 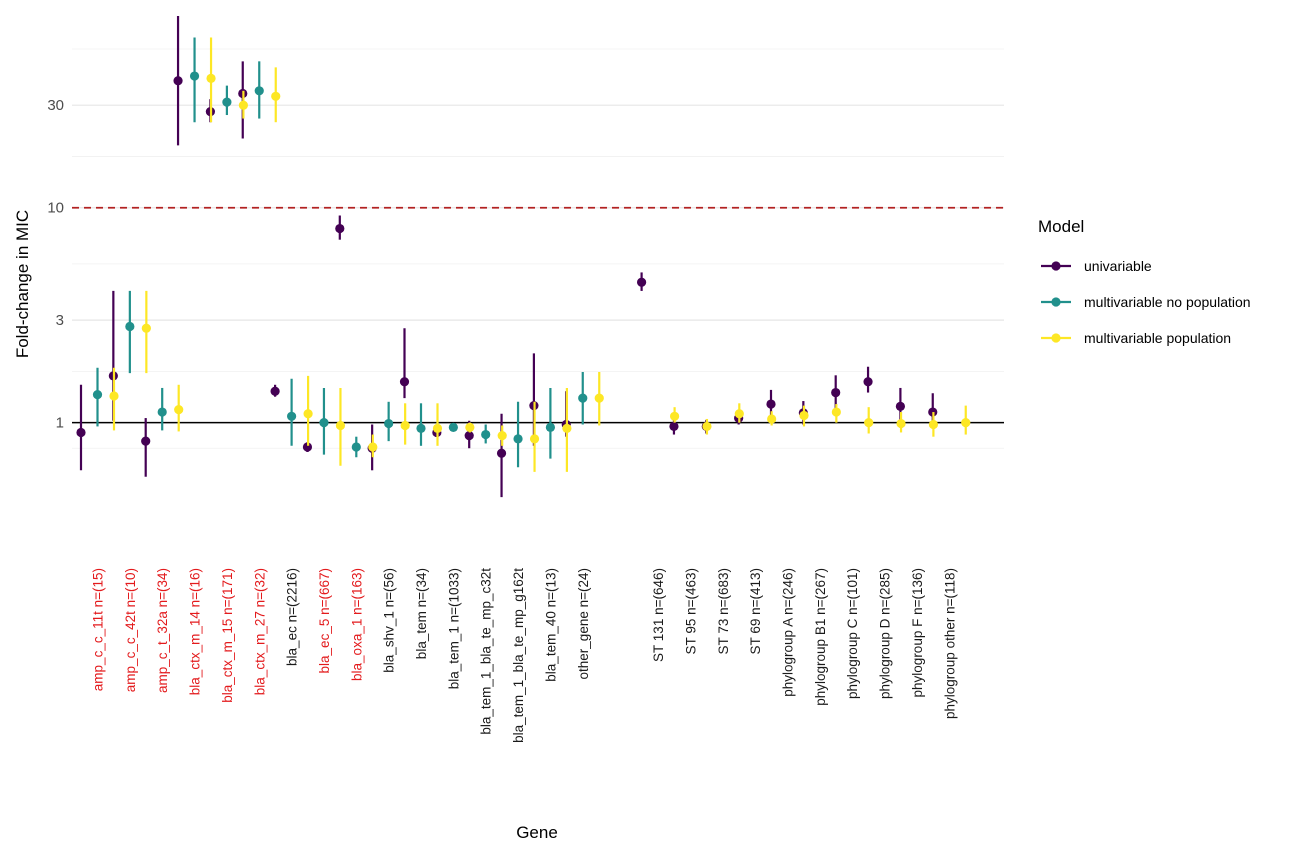 I want to click on x-tick-label: bla_ctx_m_14 n=(16), so click(x=195, y=631).